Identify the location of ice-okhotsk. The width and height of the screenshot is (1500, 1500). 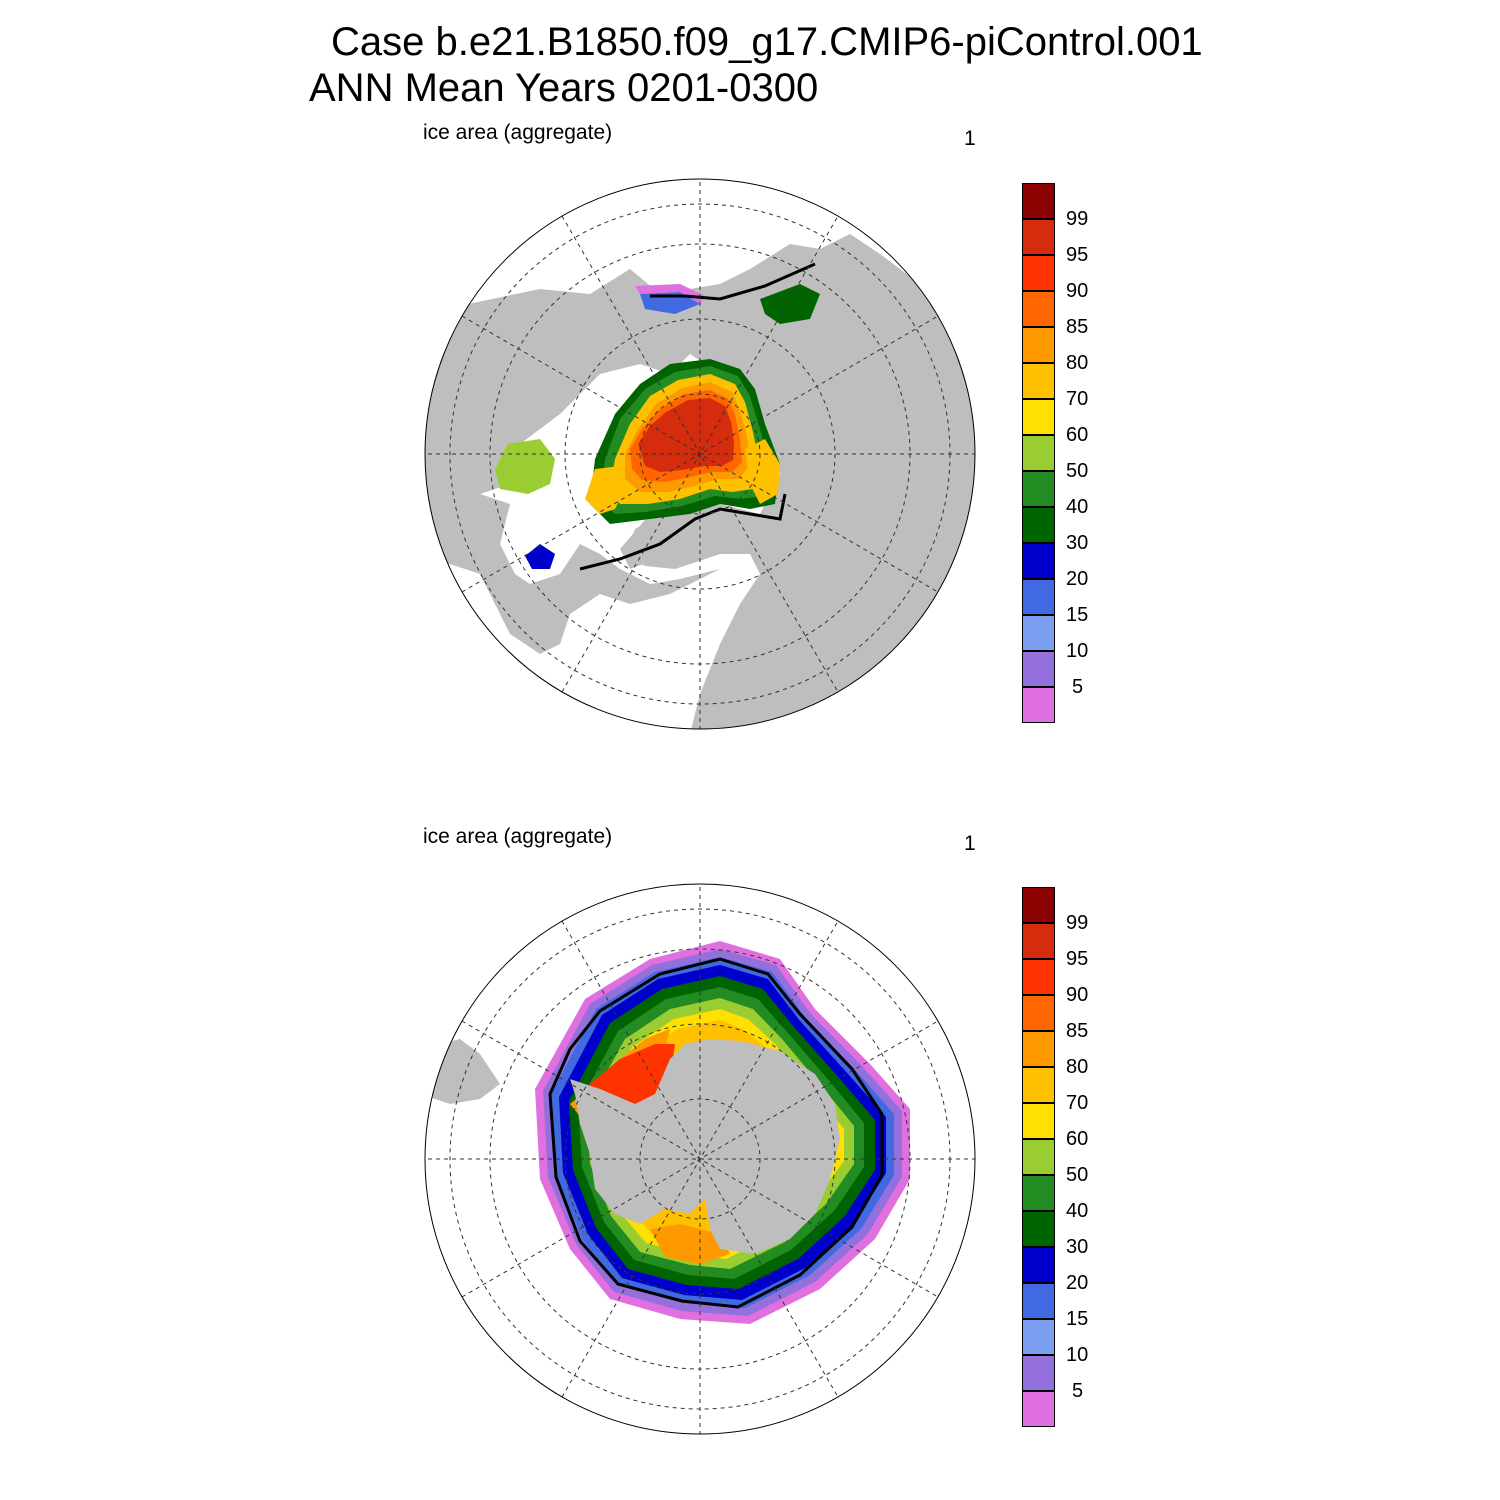
(790, 304).